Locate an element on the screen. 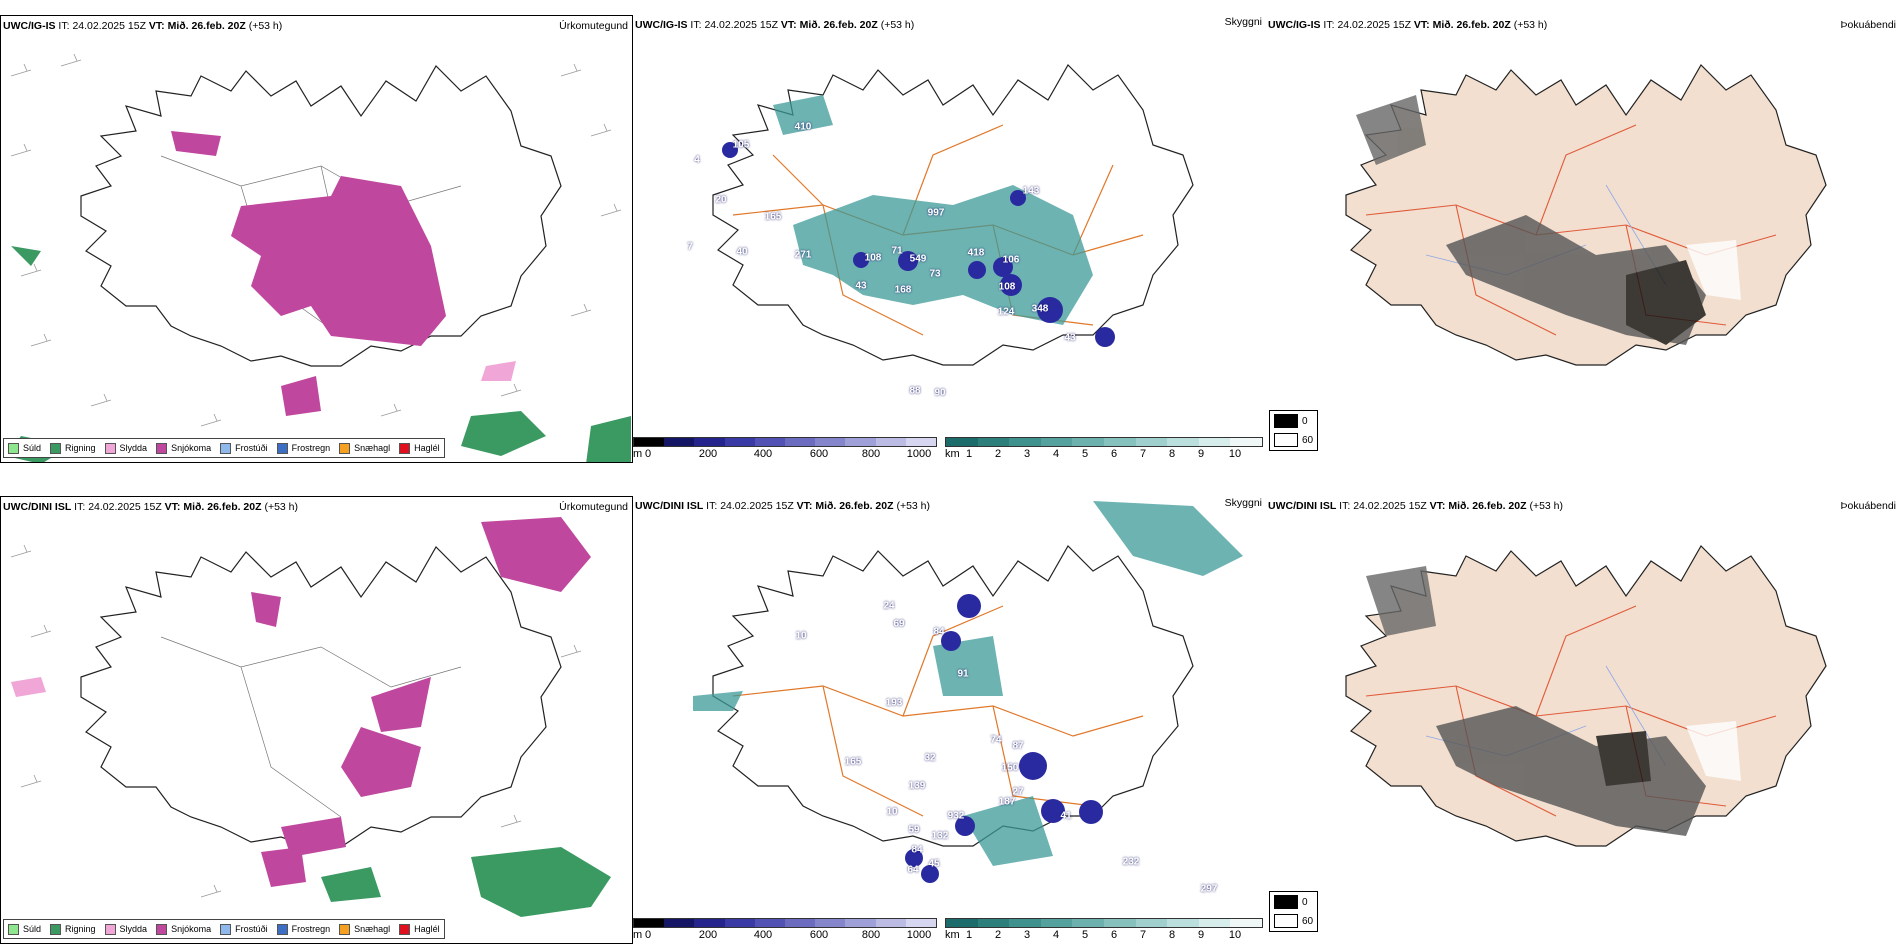 Image resolution: width=1900 pixels, height=950 pixels. precip-type-map is located at coordinates (310, 717).